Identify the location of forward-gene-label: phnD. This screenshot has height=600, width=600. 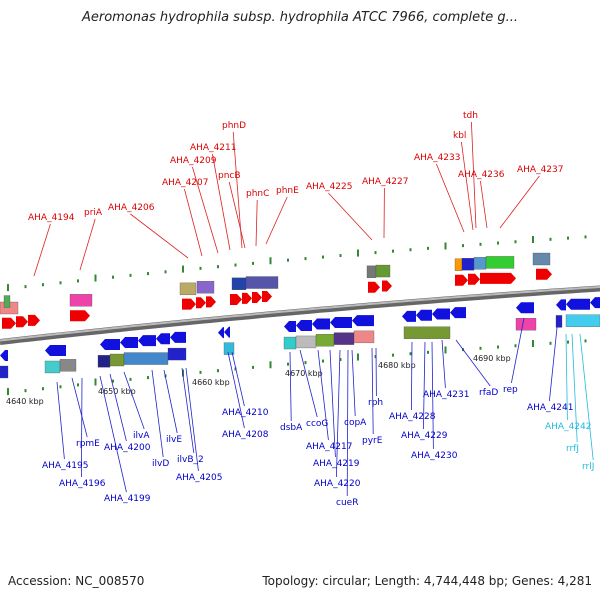
(234, 126).